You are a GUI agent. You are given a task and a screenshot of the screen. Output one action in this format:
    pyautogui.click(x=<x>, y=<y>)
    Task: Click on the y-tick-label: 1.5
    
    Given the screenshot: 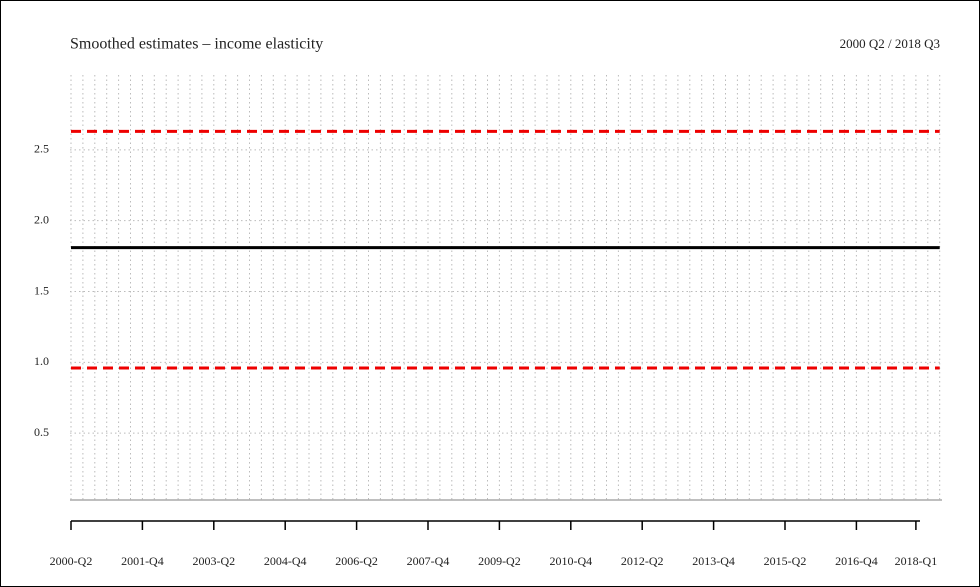 What is the action you would take?
    pyautogui.click(x=41, y=290)
    